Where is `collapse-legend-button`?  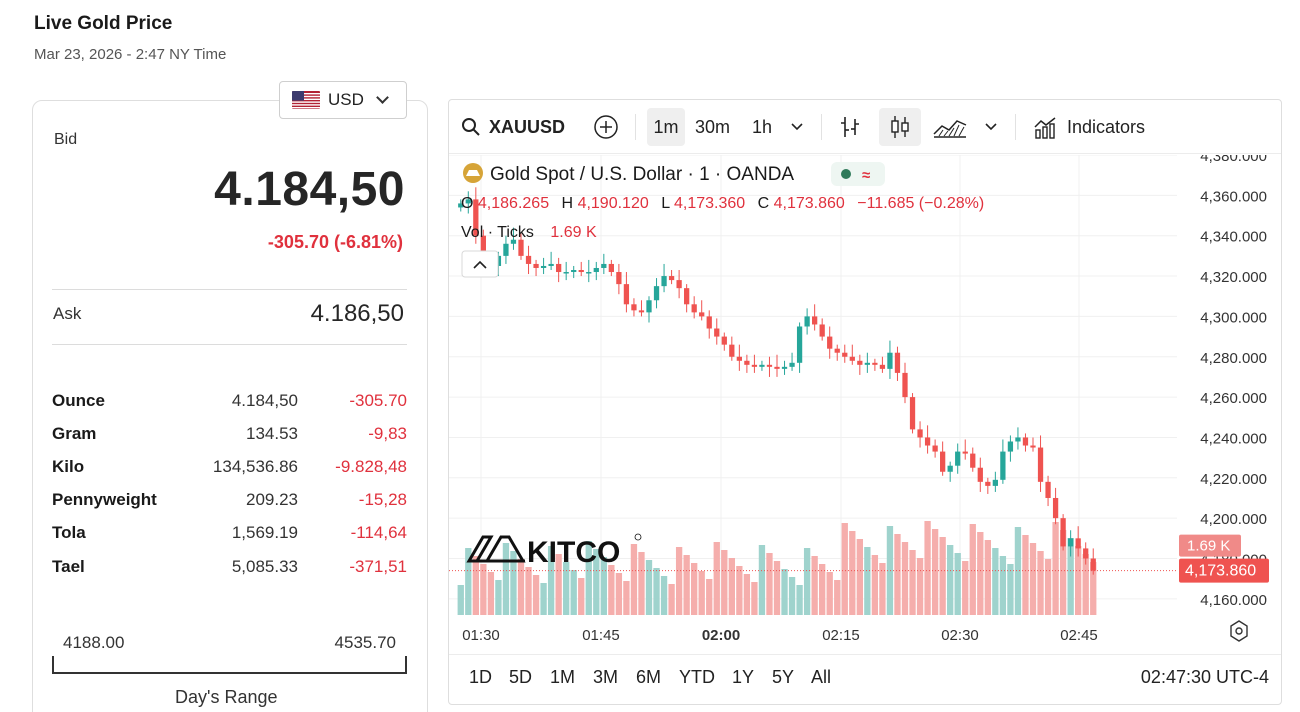
collapse-legend-button is located at coordinates (480, 264).